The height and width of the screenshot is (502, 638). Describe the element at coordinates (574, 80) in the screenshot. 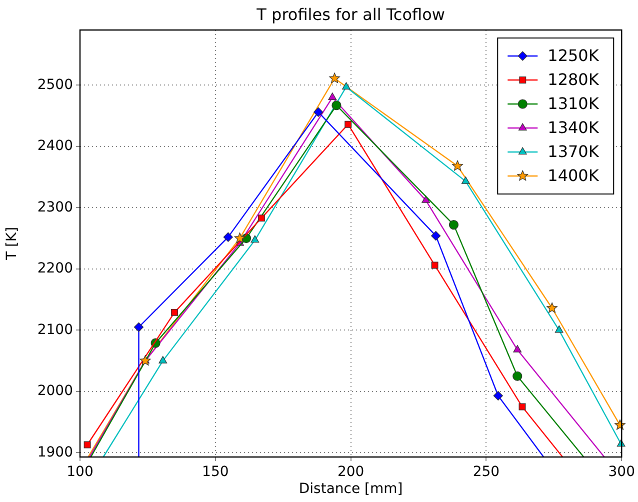

I see `legend-label: 1280K` at that location.